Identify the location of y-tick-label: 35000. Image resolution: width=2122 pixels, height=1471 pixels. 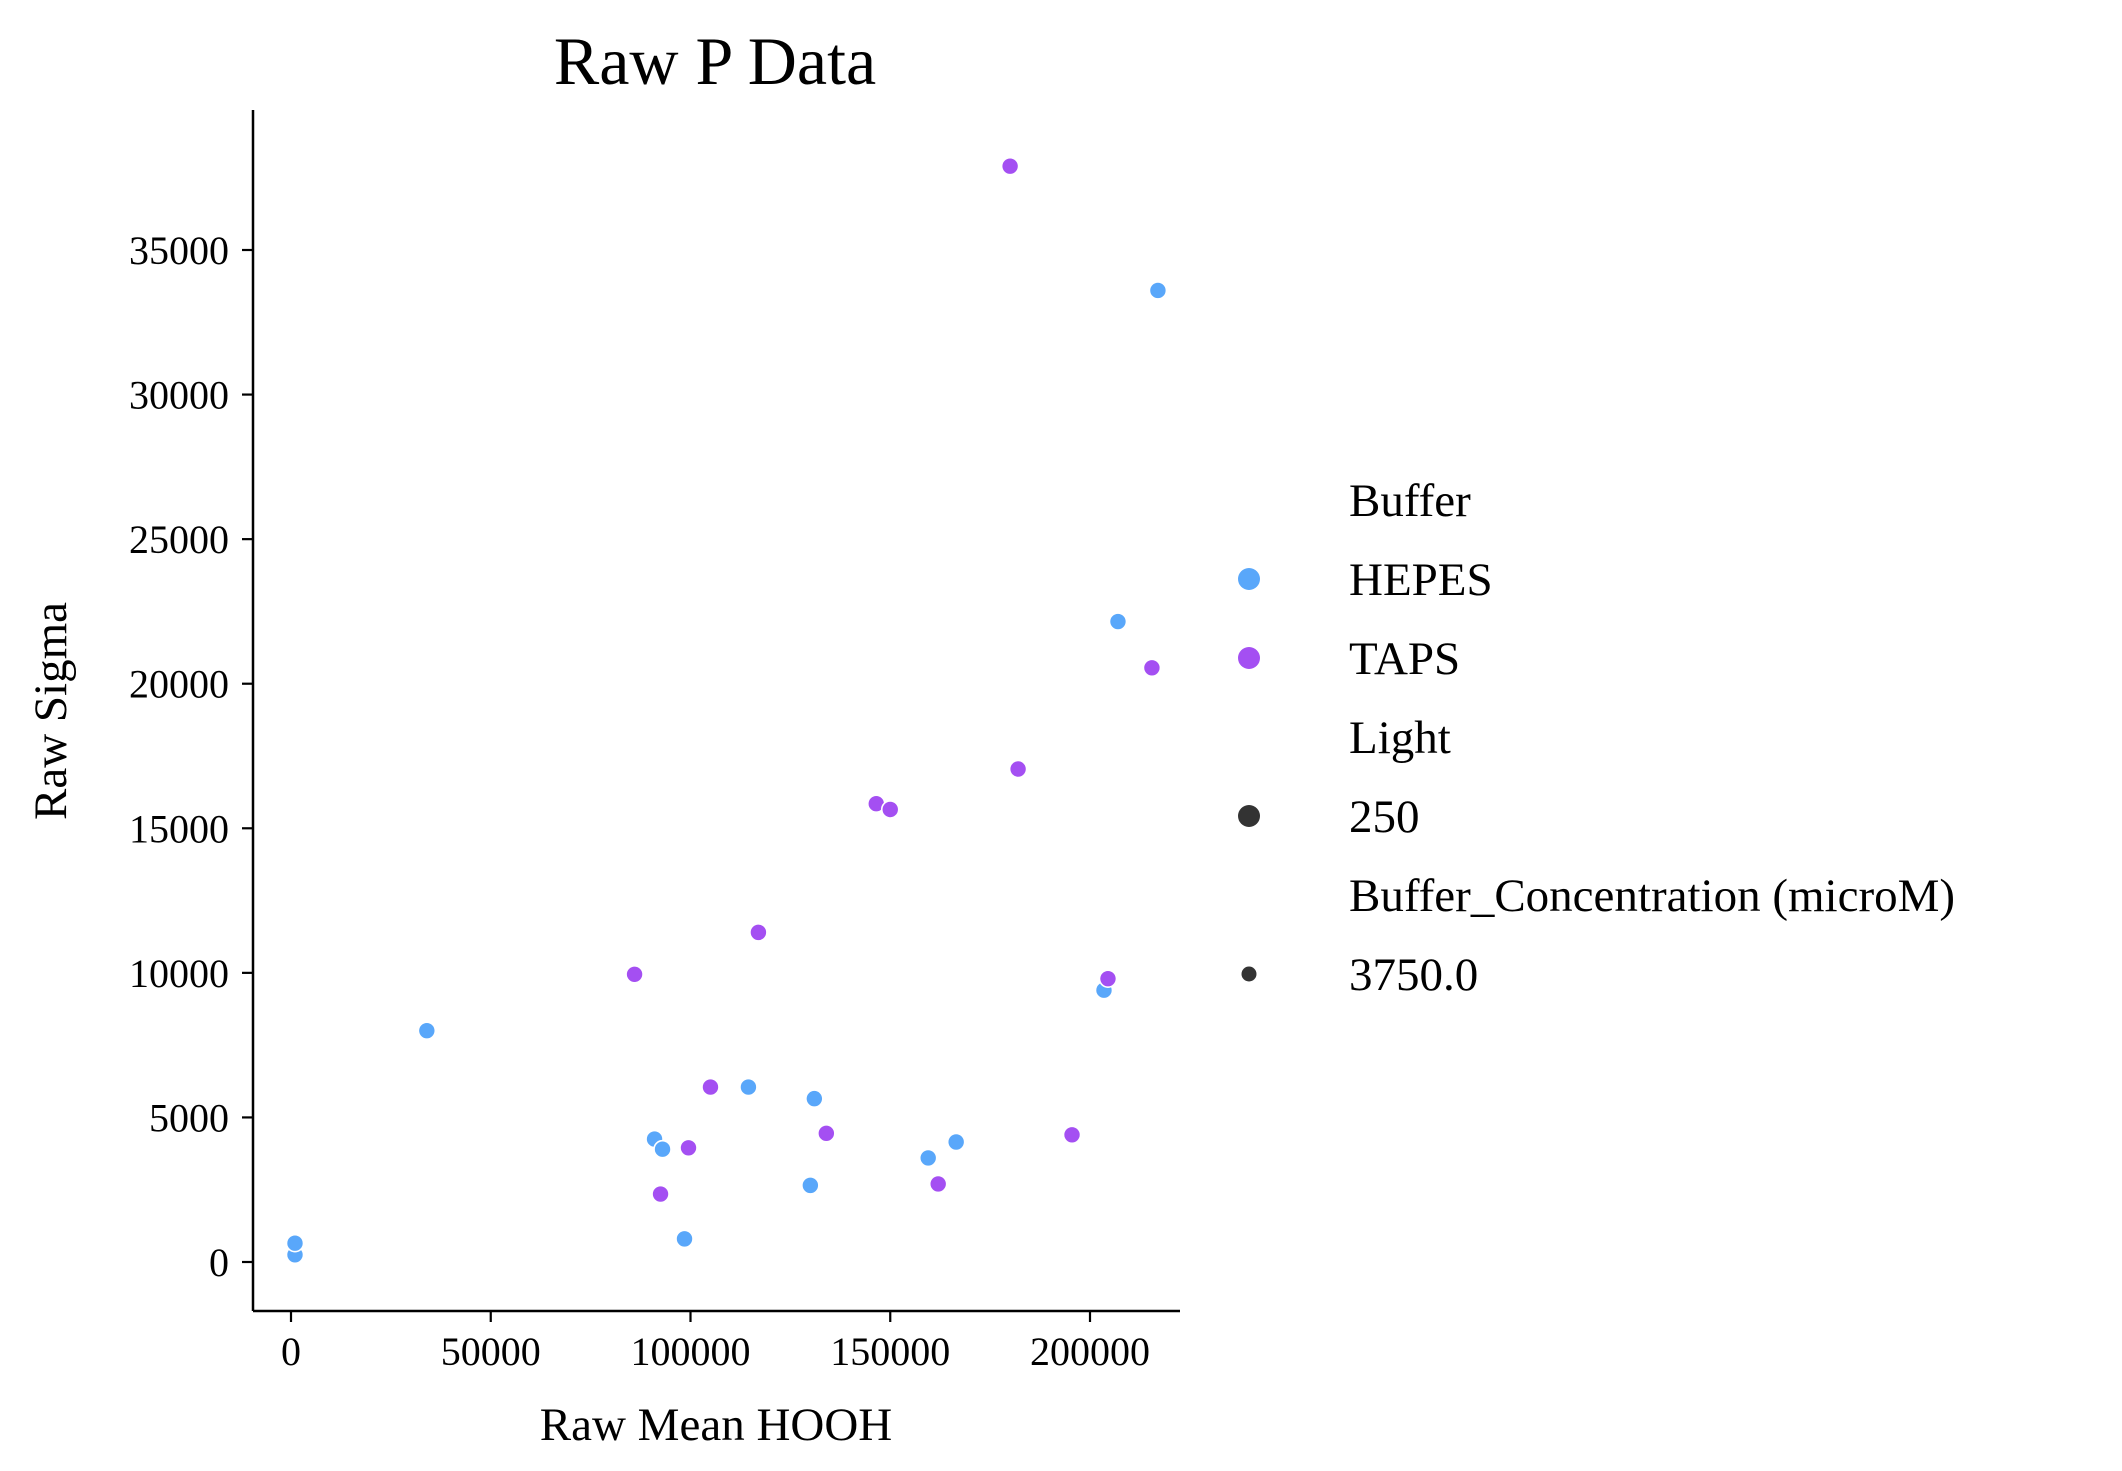
(179, 250).